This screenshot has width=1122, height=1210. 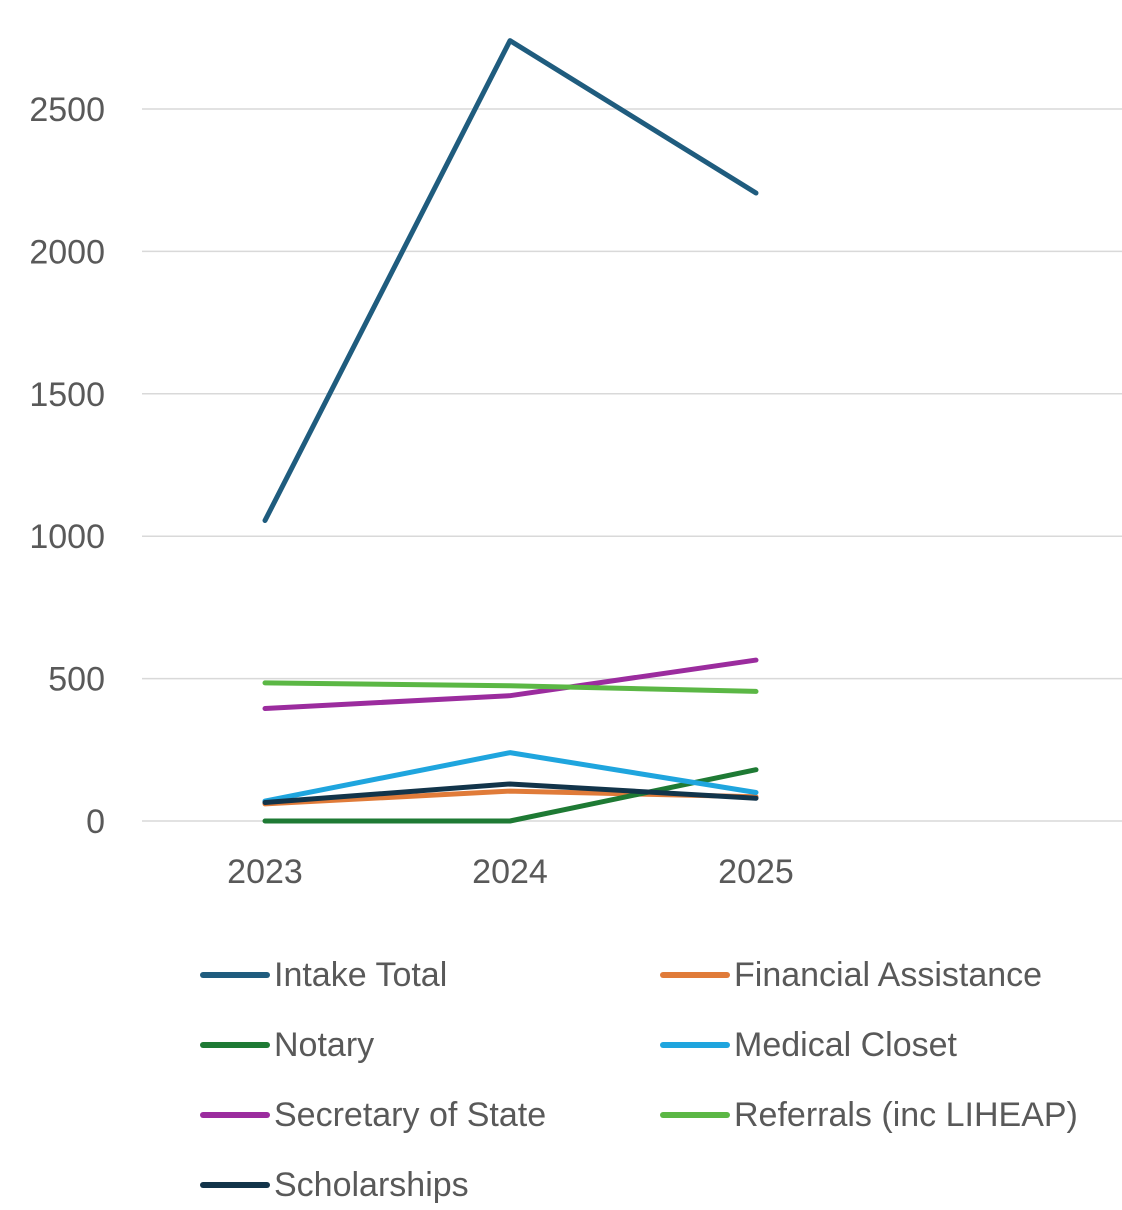 I want to click on legend-item: Intake Total, so click(x=323, y=975).